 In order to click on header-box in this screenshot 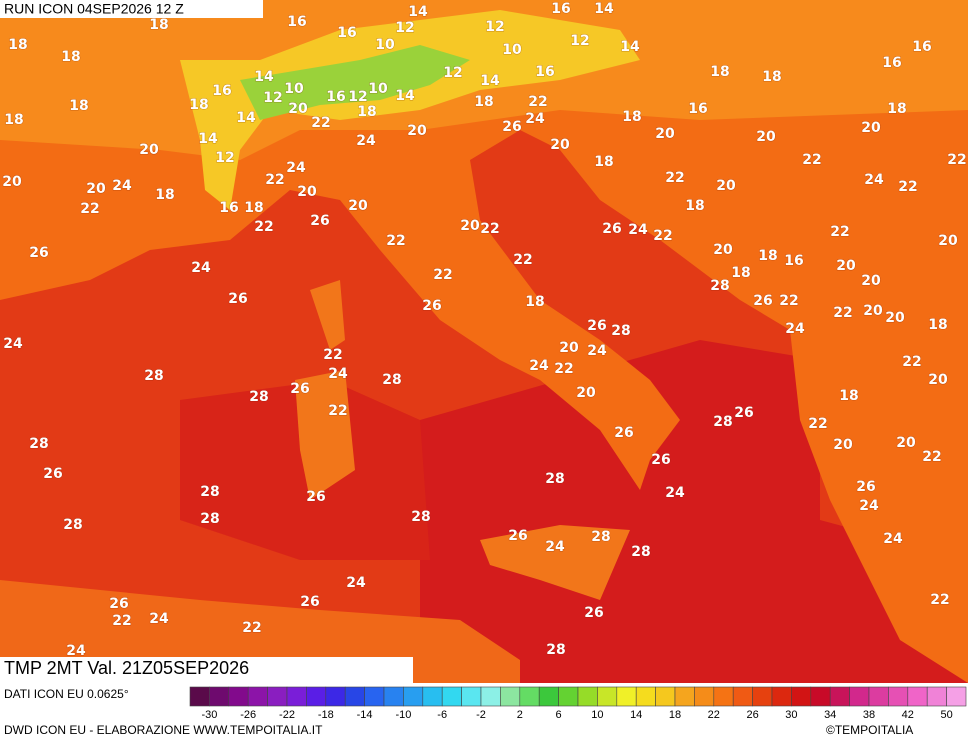, I will do `click(131, 9)`.